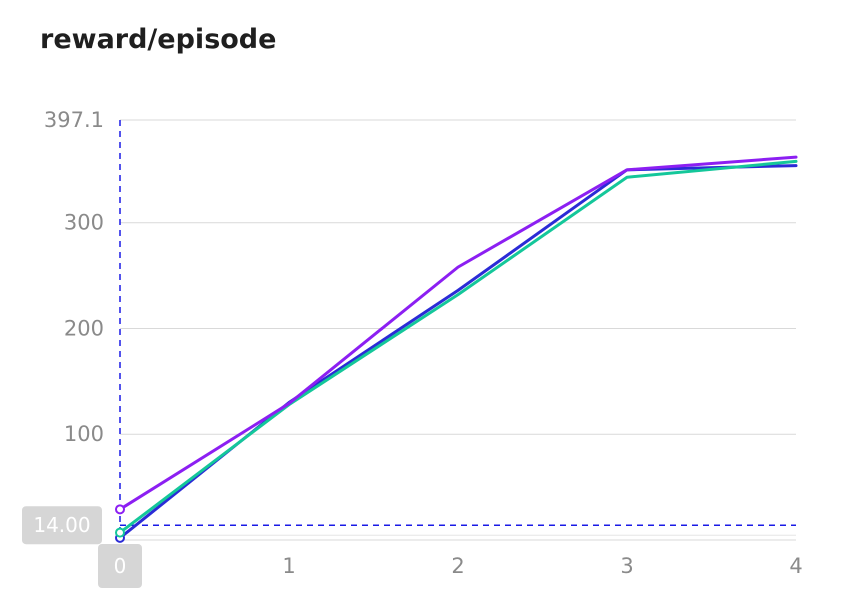 The height and width of the screenshot is (600, 856). I want to click on y-tick-label: 397.1, so click(74, 120).